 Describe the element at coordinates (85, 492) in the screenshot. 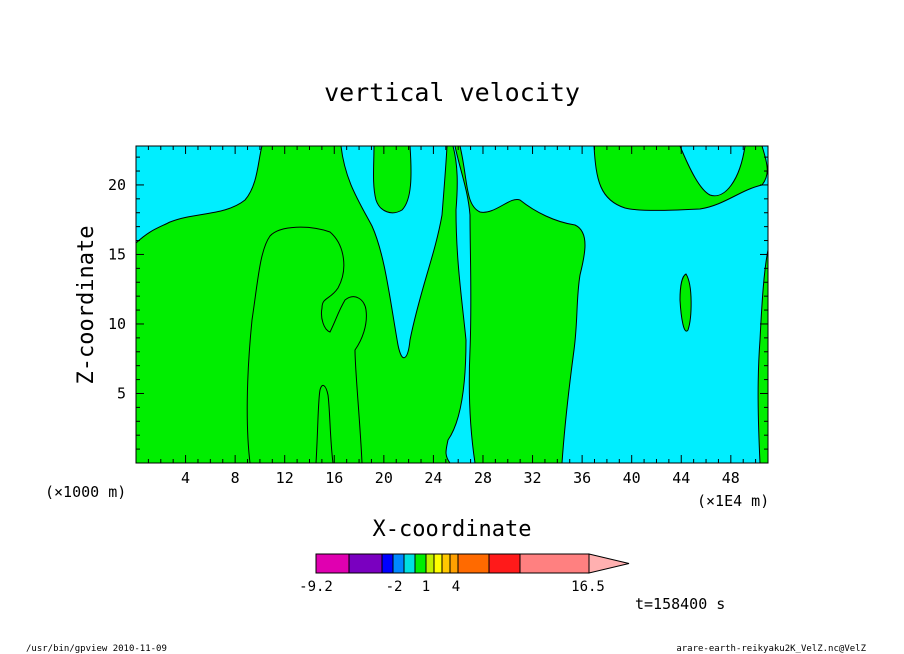

I see `x-unit-left: (×1000 m)` at that location.